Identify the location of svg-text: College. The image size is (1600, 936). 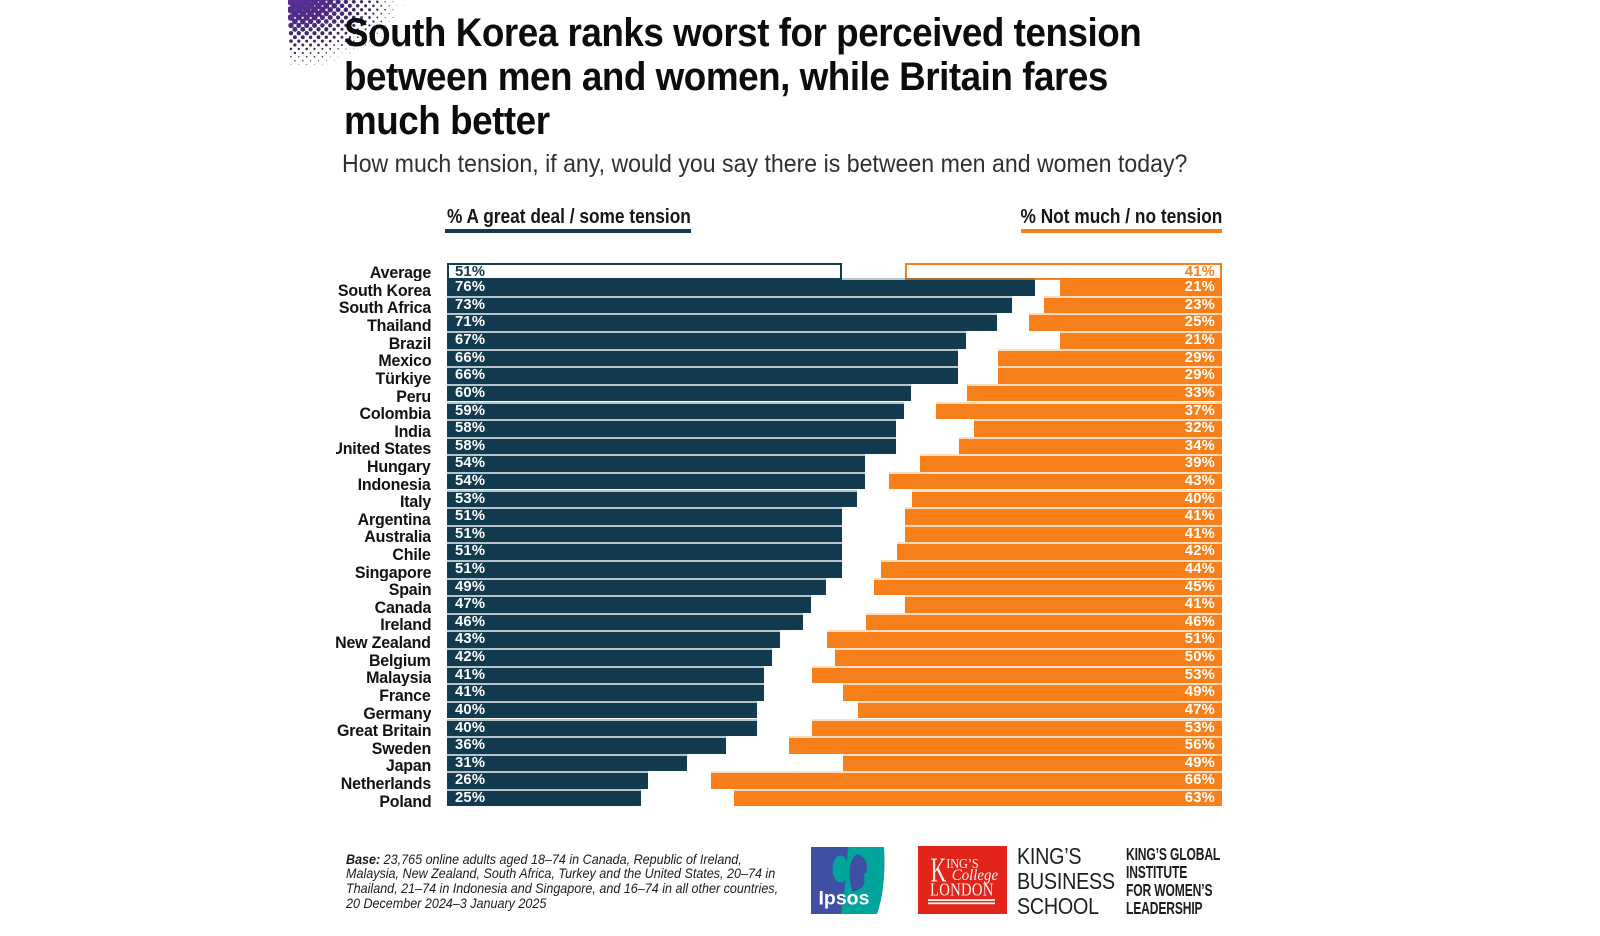
(975, 876).